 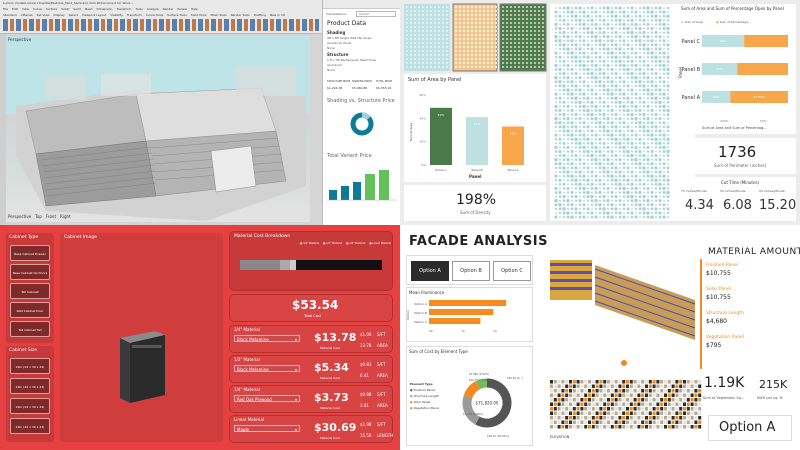 What do you see at coordinates (51, 216) in the screenshot?
I see `viewport-tab-2: Front` at bounding box center [51, 216].